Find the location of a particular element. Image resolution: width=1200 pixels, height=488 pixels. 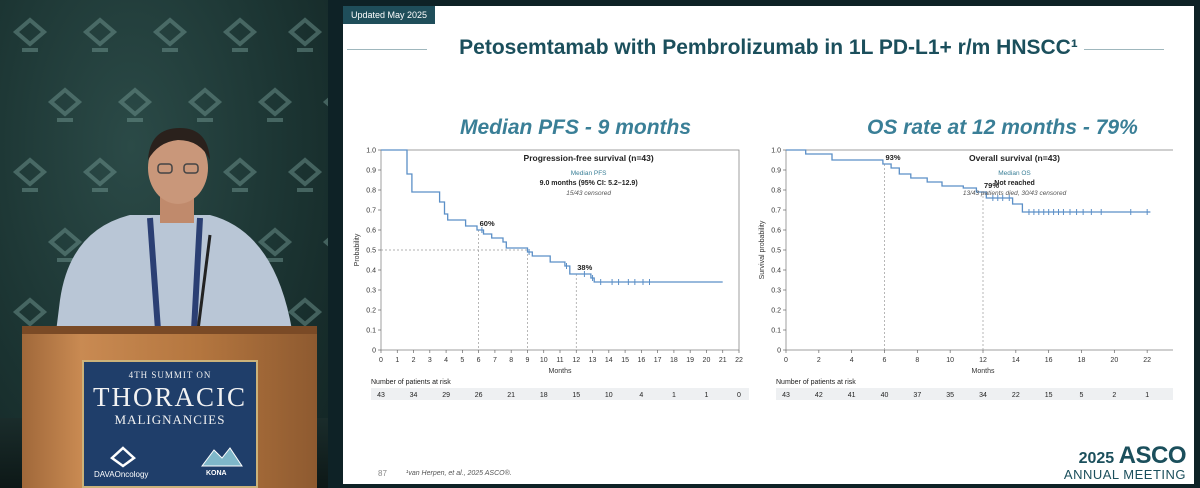

asco-year: 2025 is located at coordinates (1096, 458).